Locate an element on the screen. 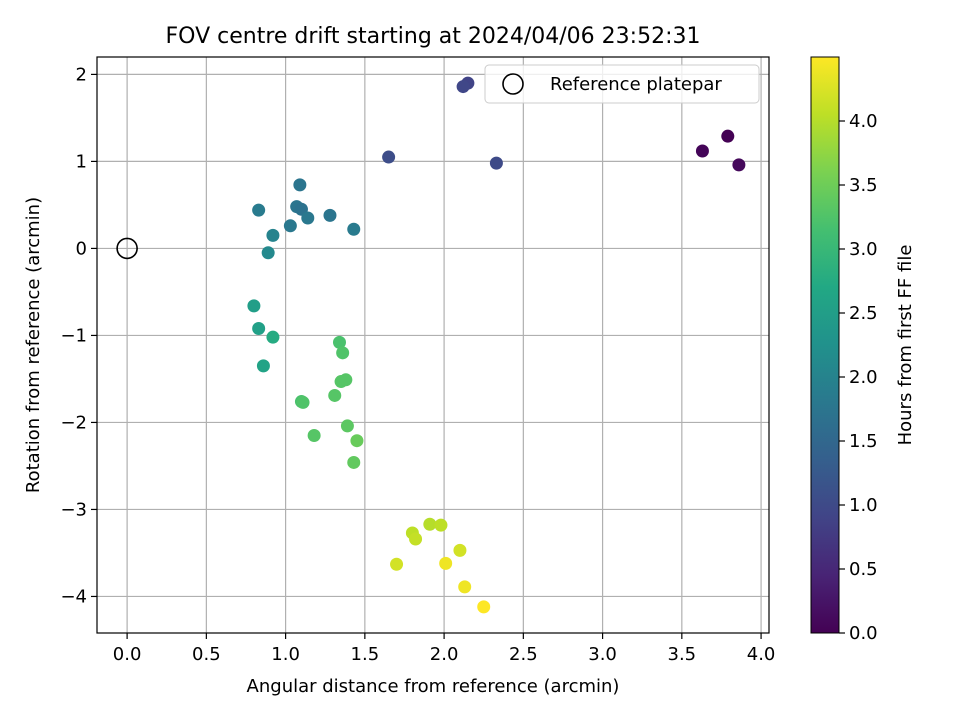 The image size is (960, 720). colorbar-tick-label: 4.0 is located at coordinates (863, 121).